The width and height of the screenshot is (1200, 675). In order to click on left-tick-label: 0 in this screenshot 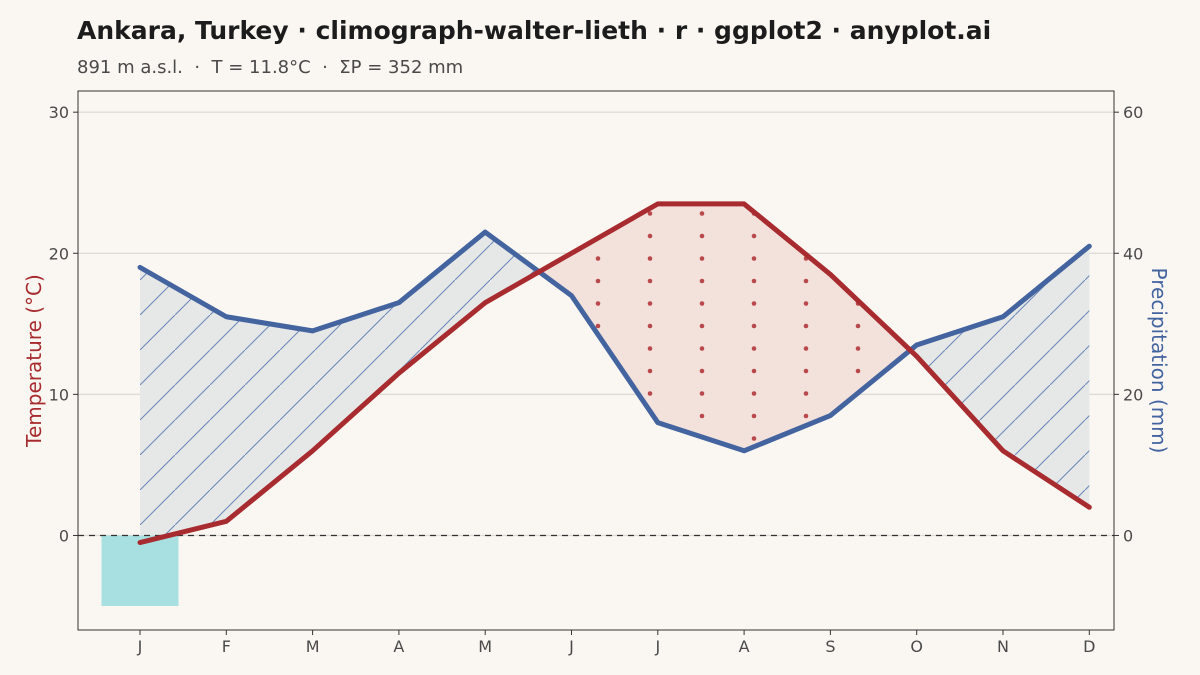, I will do `click(64, 535)`.